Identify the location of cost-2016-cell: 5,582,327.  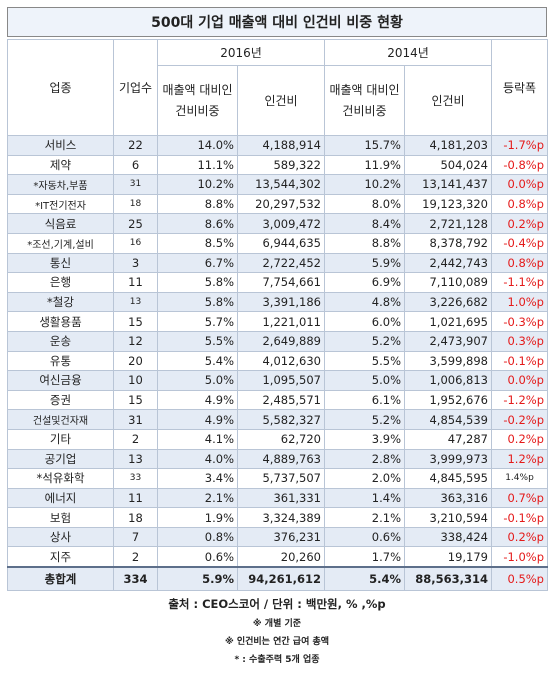
(281, 419).